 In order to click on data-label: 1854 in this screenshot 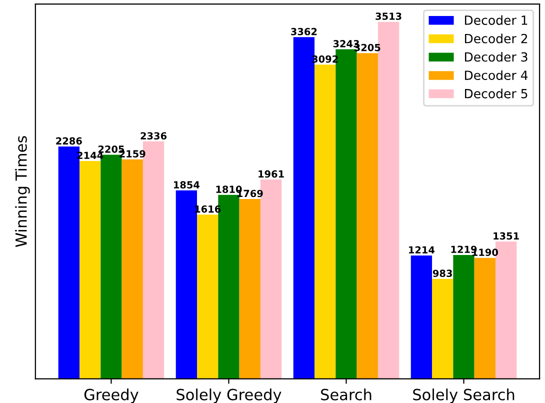, I will do `click(187, 185)`.